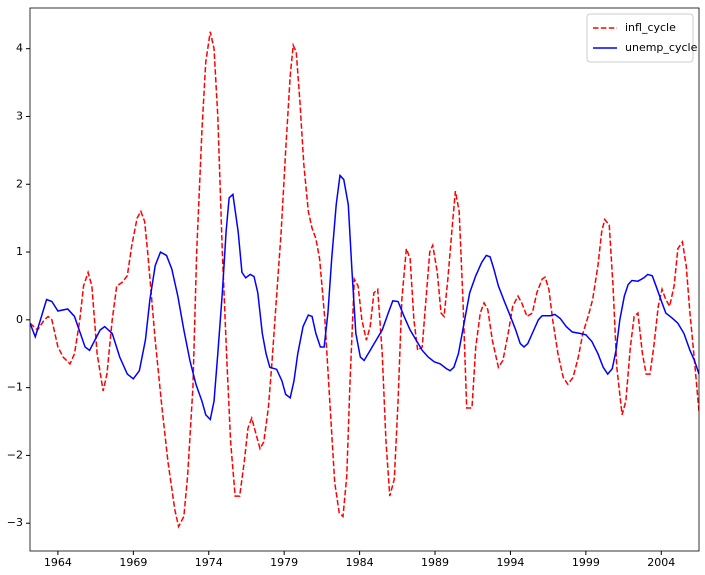 This screenshot has width=705, height=575. I want to click on legend-label: infl_cycle, so click(650, 27).